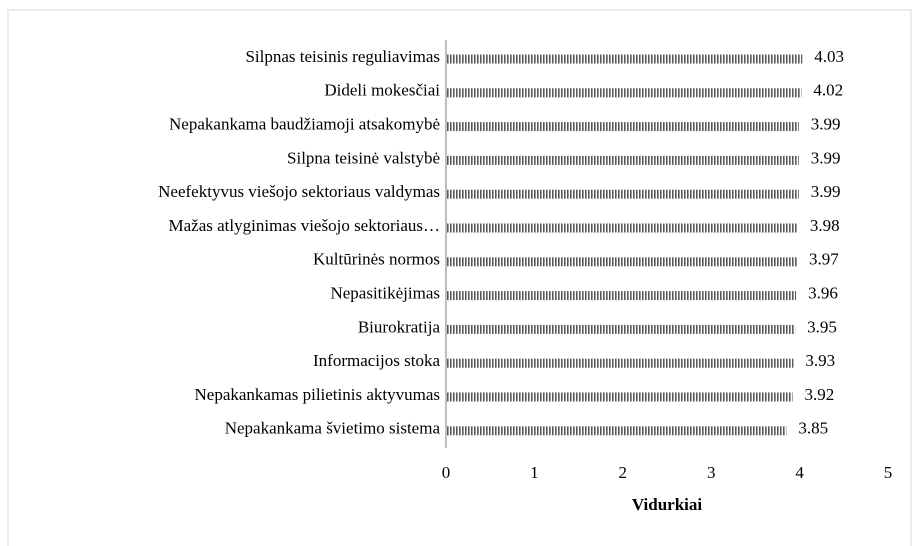 Image resolution: width=912 pixels, height=546 pixels. I want to click on x-tick-label: 3, so click(711, 472).